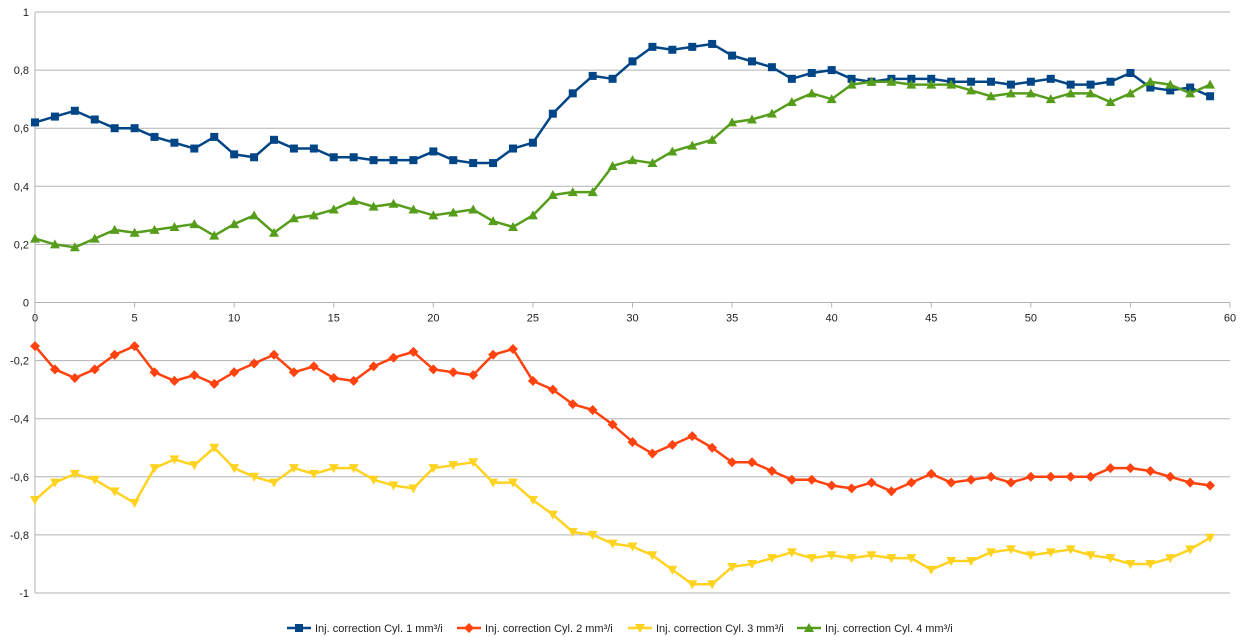  I want to click on legend-label: Inj. correction Cyl. 1 mm³/i, so click(379, 629).